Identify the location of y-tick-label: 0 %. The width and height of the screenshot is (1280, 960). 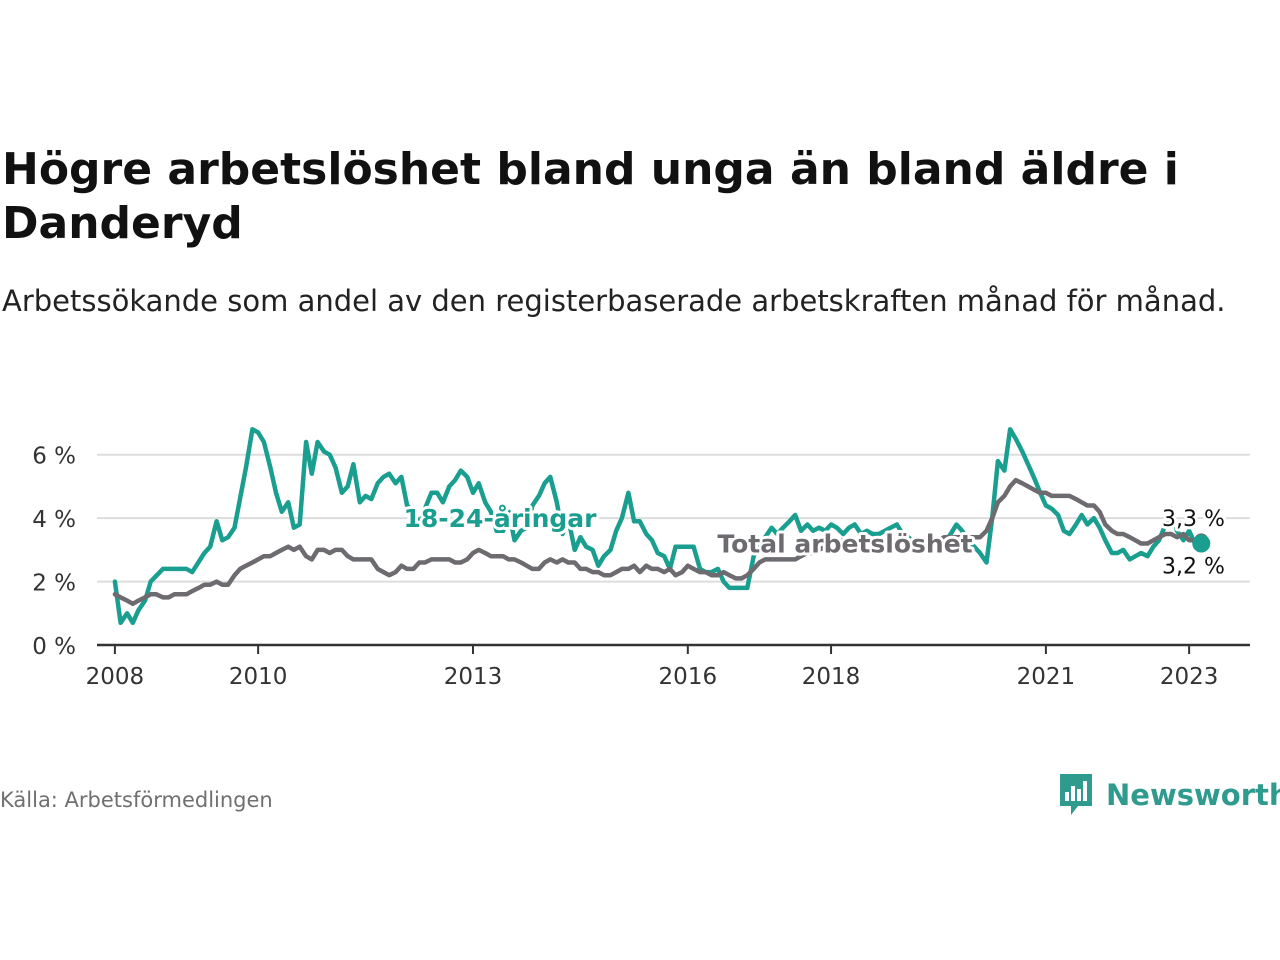
(54, 647).